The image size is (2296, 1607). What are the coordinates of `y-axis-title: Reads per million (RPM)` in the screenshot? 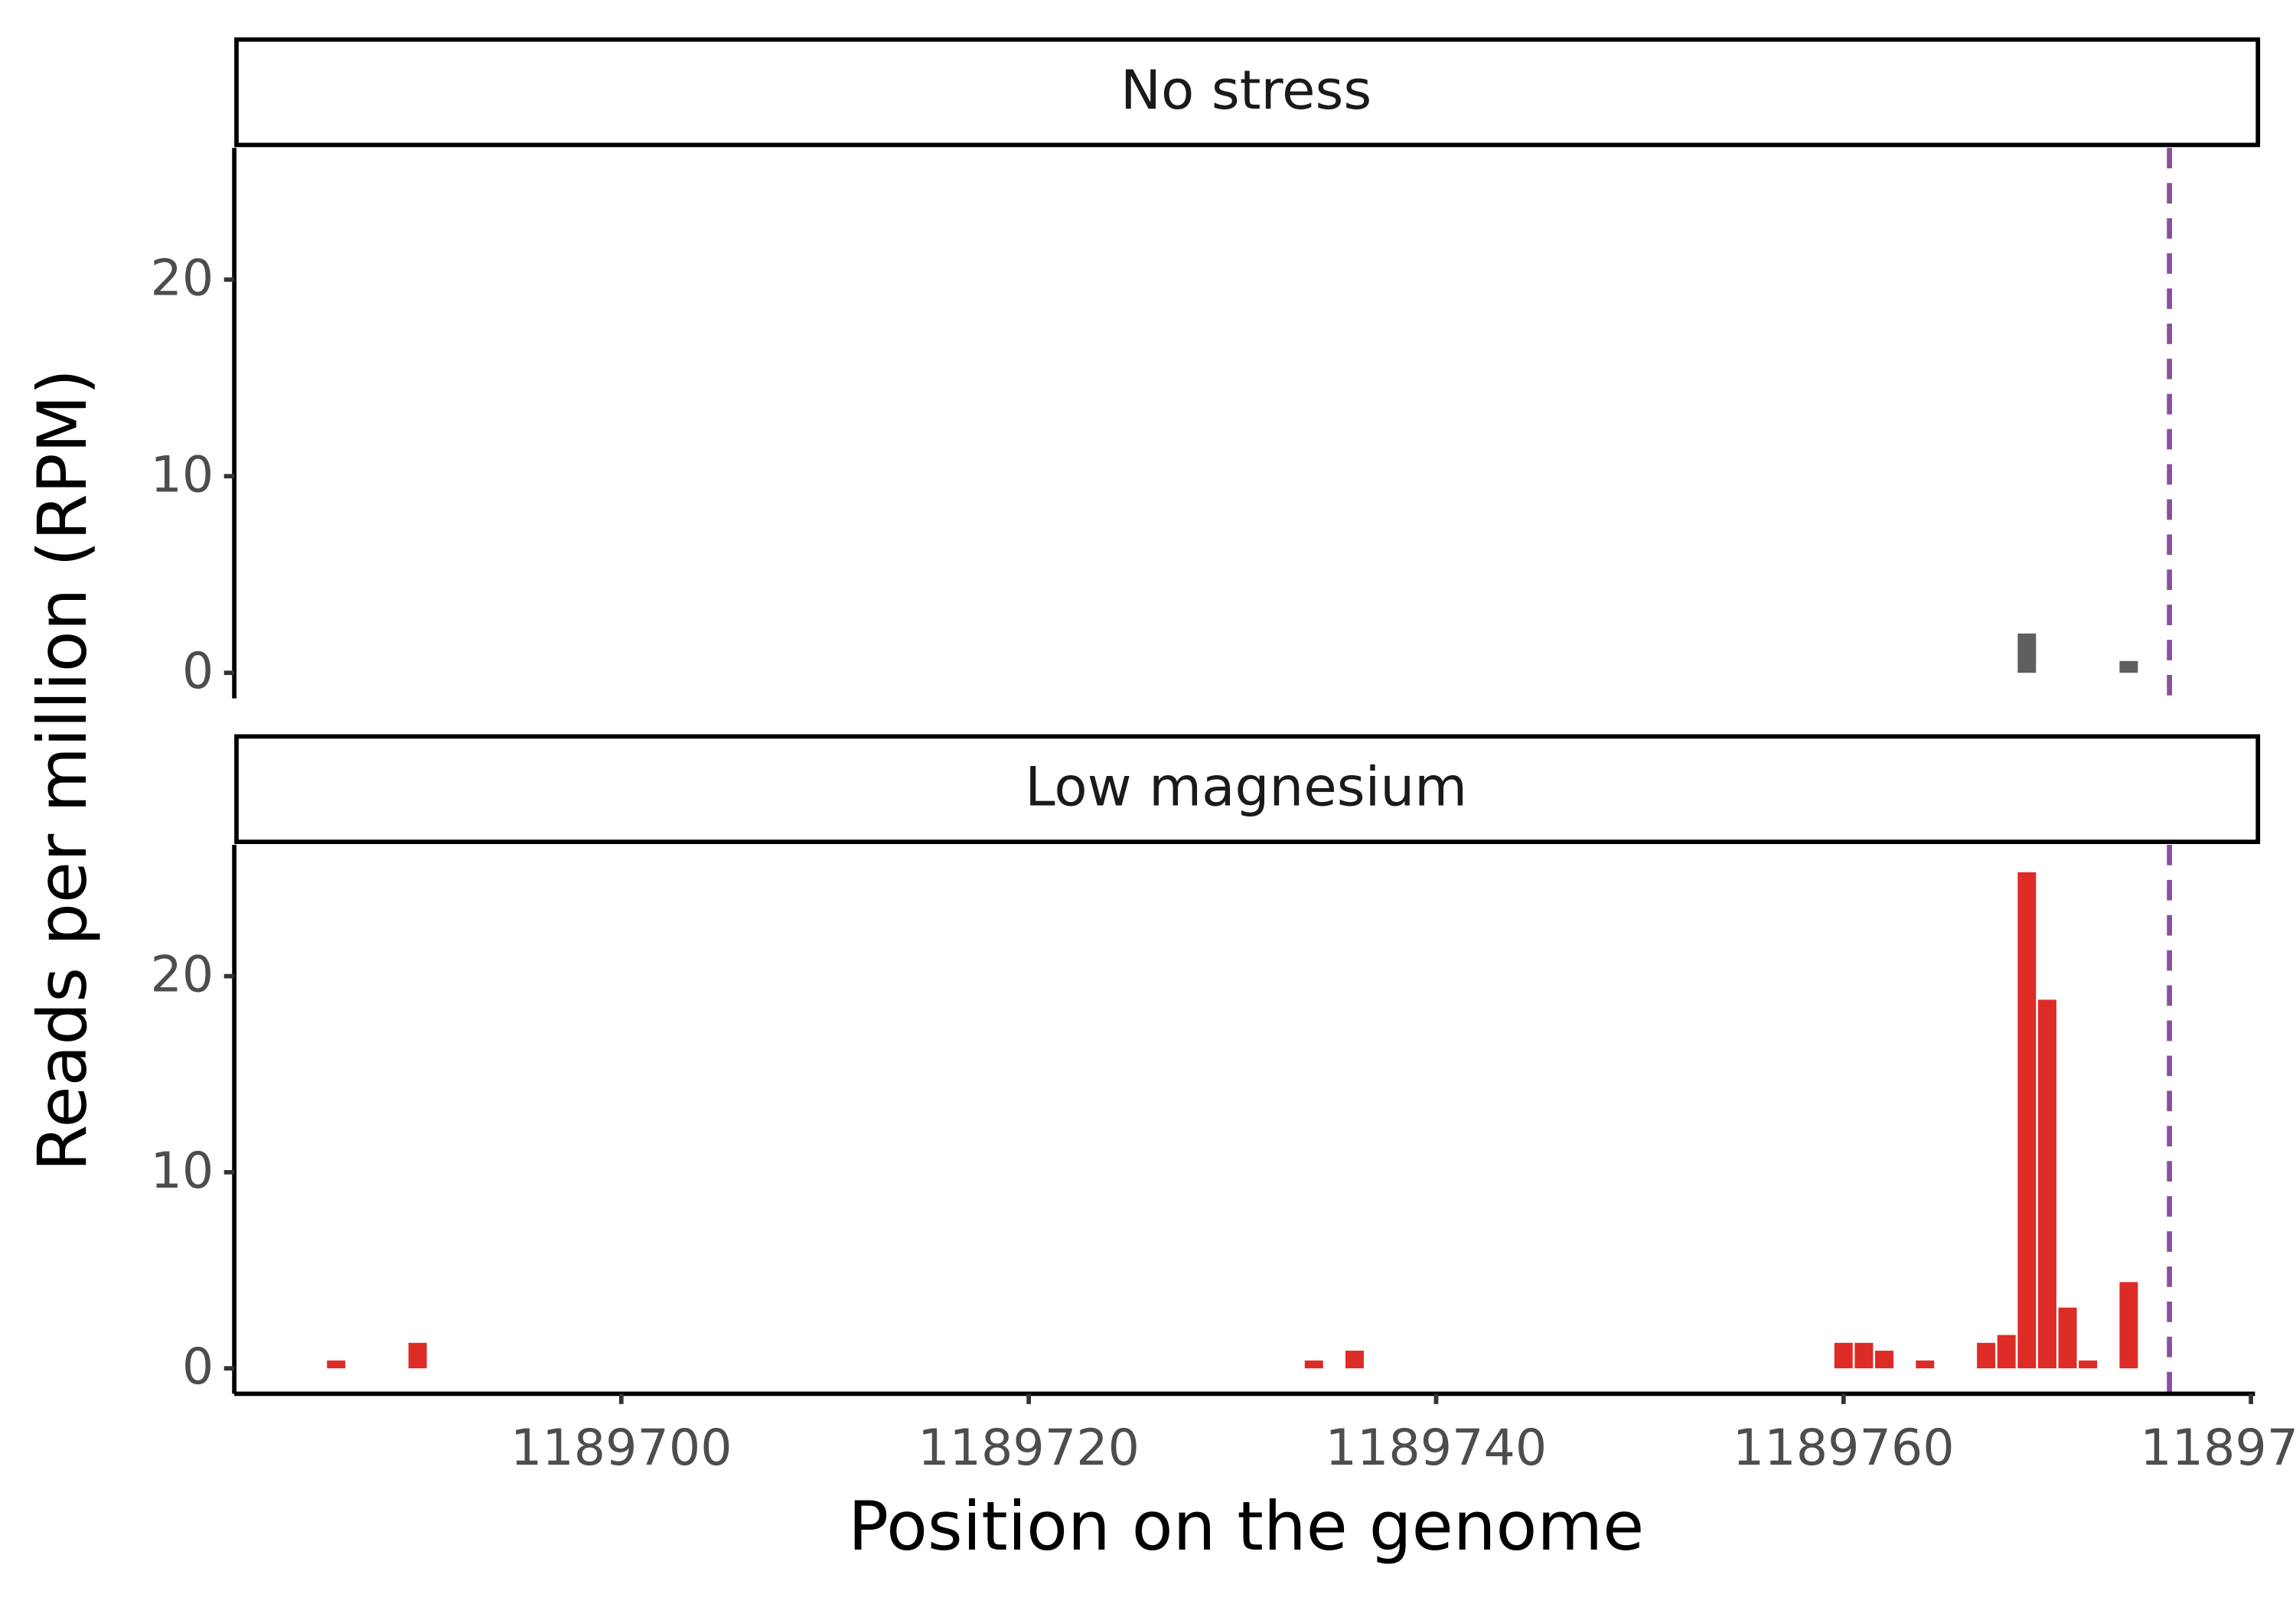 It's located at (62, 770).